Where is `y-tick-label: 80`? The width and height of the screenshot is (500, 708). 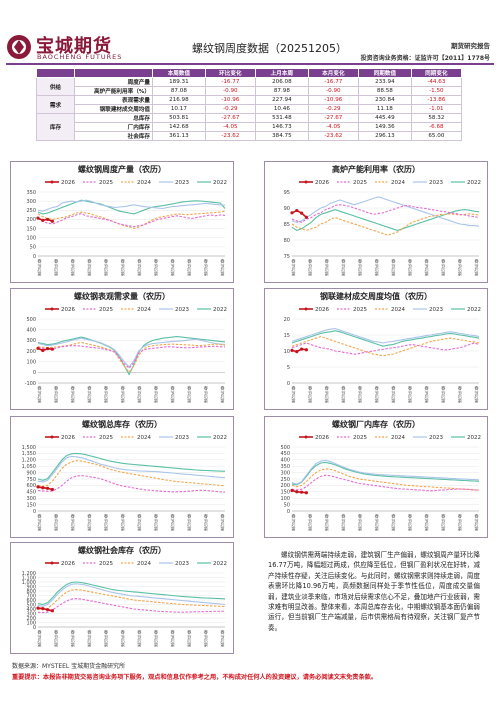
y-tick-label: 80 is located at coordinates (287, 241).